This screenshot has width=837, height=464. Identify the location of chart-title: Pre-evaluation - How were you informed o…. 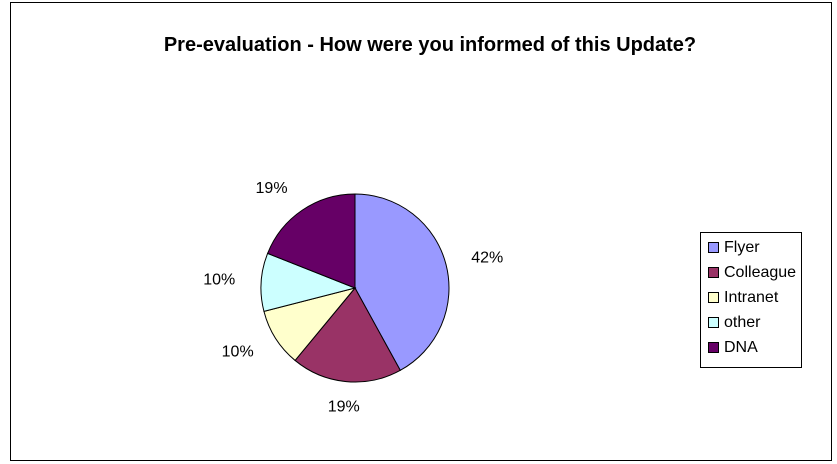
(430, 45).